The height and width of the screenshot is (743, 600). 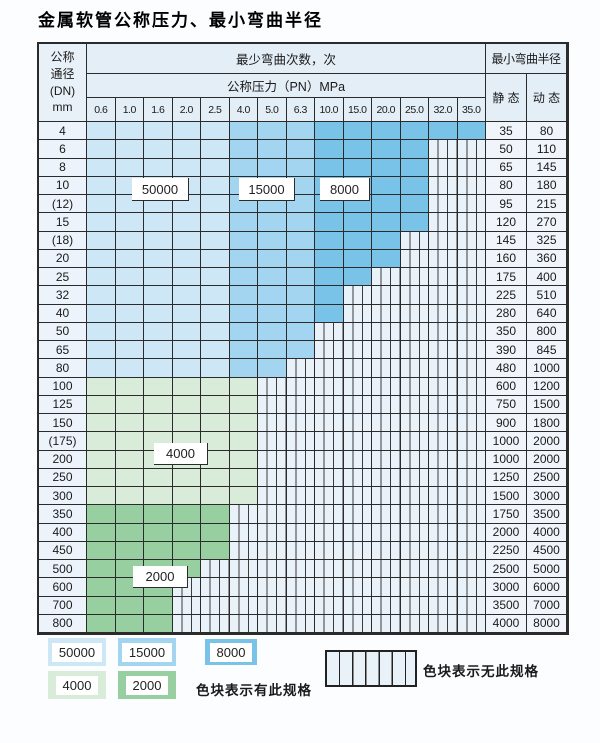 I want to click on static-value: 1750, so click(x=506, y=514).